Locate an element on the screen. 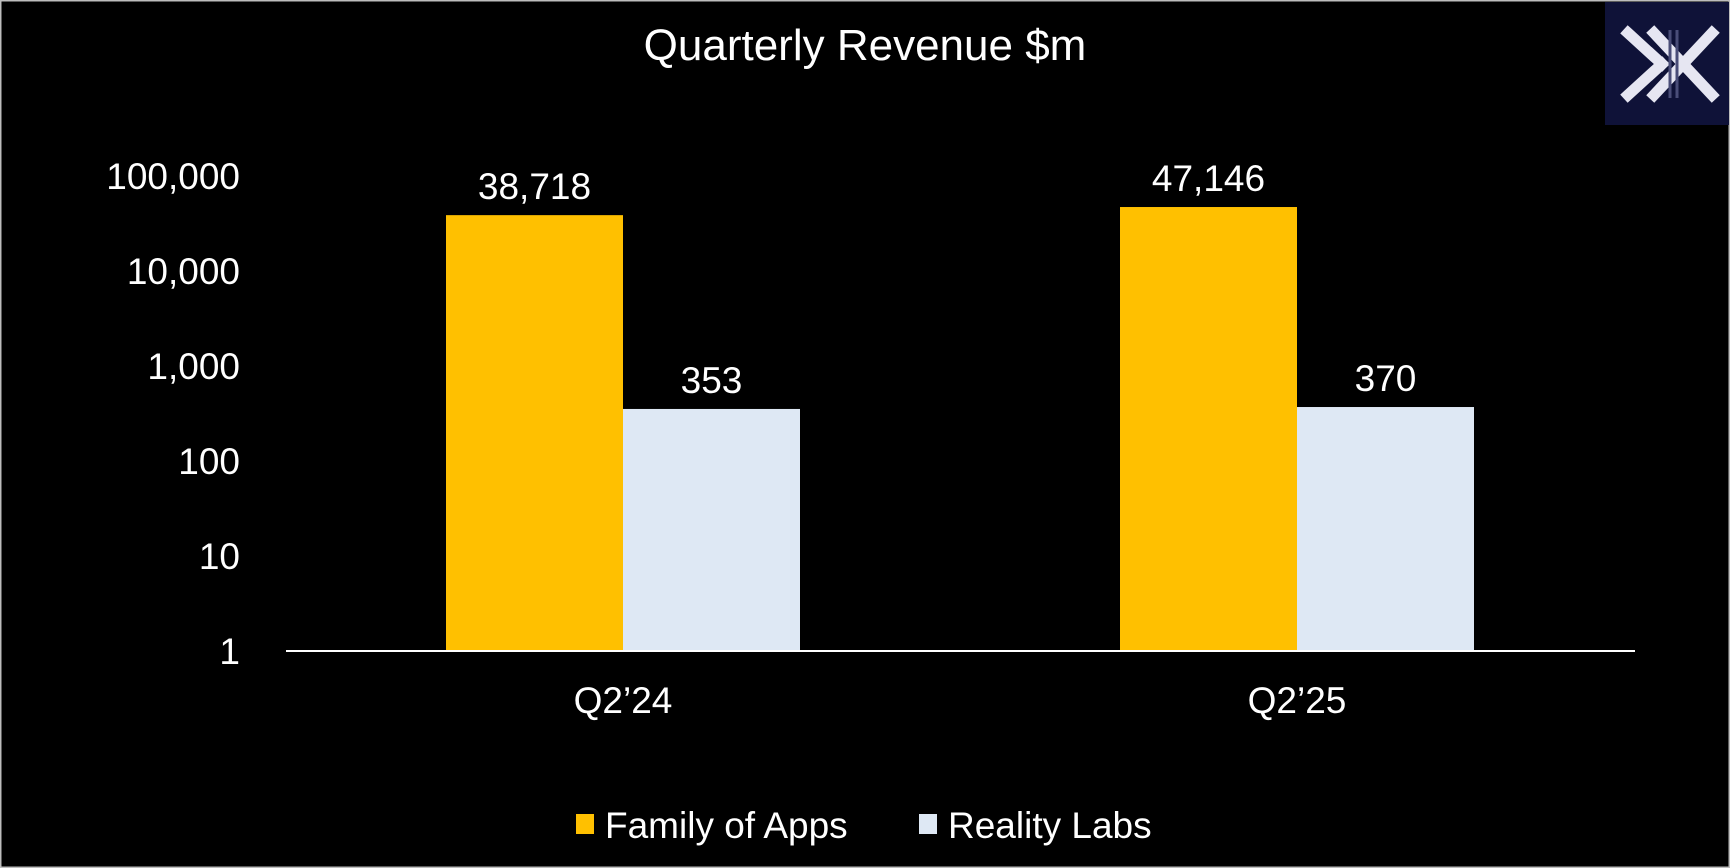 The image size is (1730, 868). x-logo-icon is located at coordinates (1670, 64).